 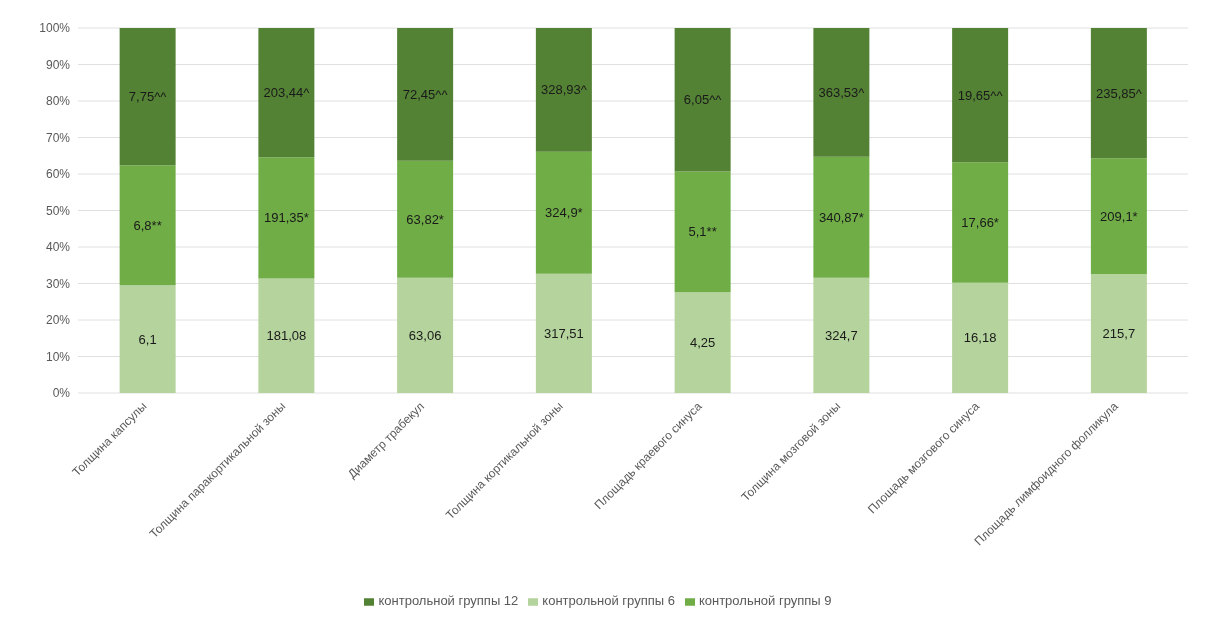 What do you see at coordinates (55, 28) in the screenshot?
I see `y-tick-label: 100%` at bounding box center [55, 28].